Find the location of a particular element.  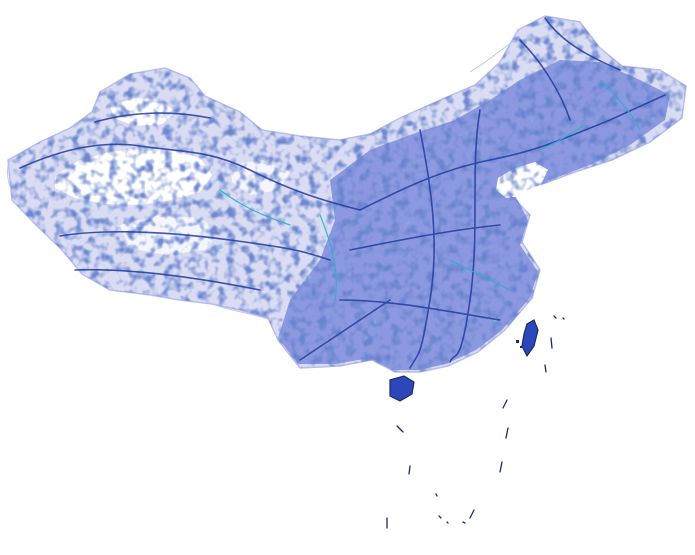

penghu-islets is located at coordinates (519, 344).